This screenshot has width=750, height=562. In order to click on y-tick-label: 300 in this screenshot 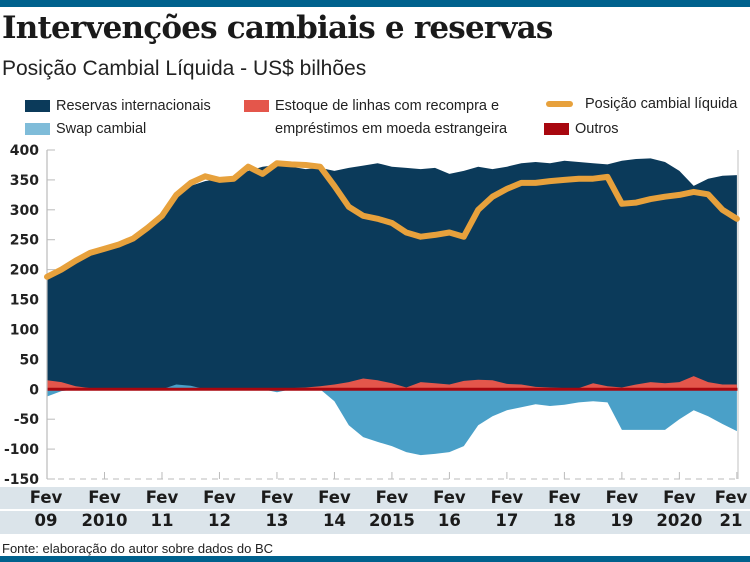, I will do `click(24, 211)`.